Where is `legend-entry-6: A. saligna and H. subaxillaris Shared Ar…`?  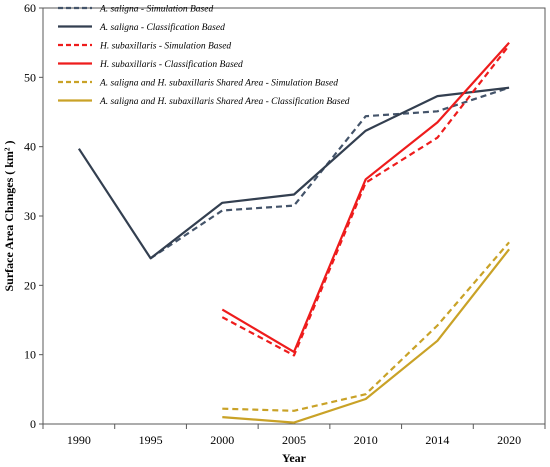 legend-entry-6: A. saligna and H. subaxillaris Shared Ar… is located at coordinates (224, 101).